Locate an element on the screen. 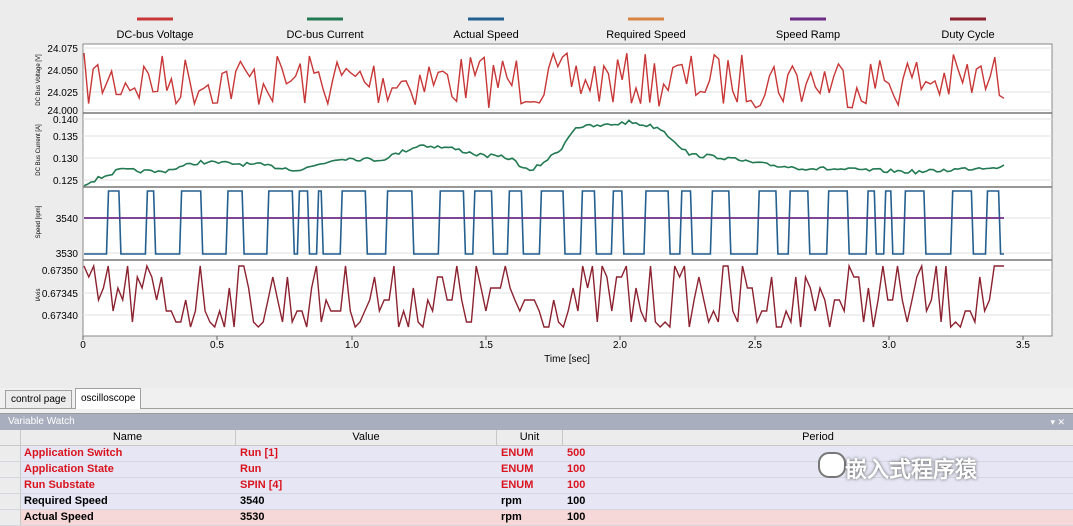  legend-label: DC-bus Current is located at coordinates (324, 35).